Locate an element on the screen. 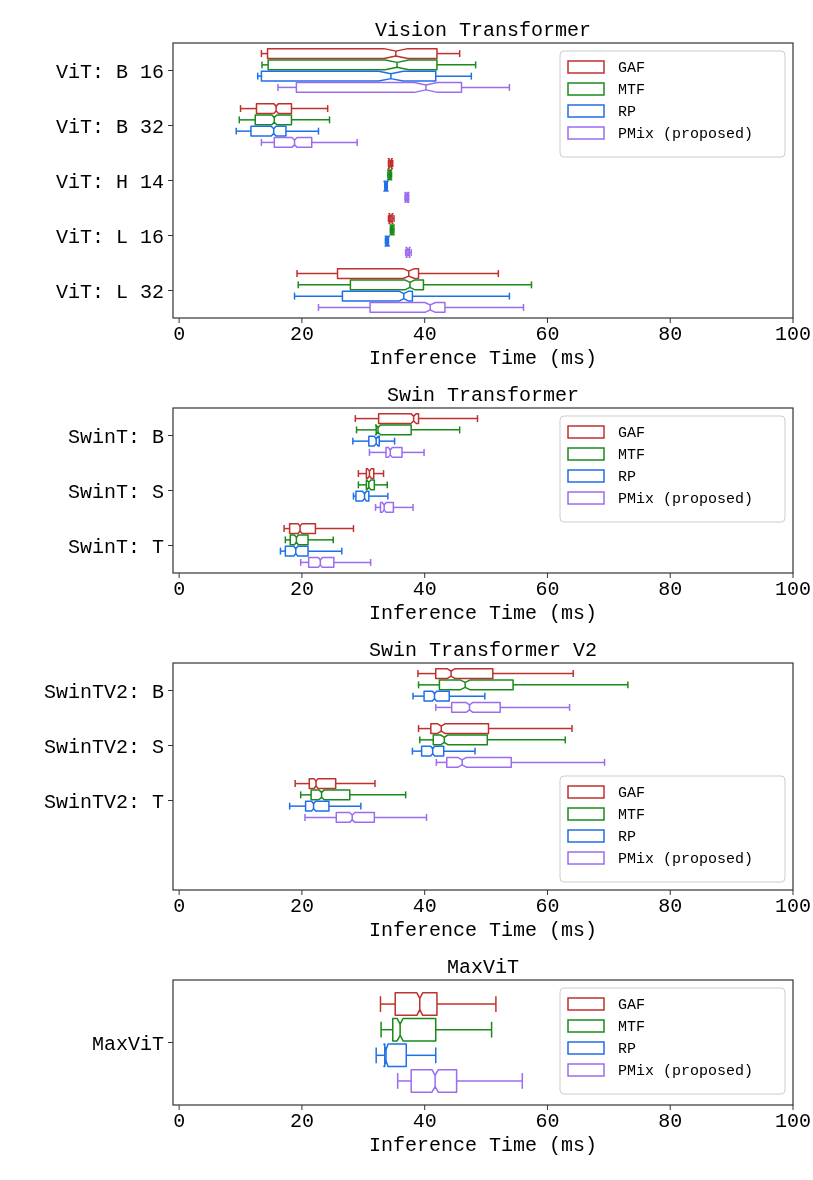  y-tick-label: ViT: L 32 is located at coordinates (109, 292).